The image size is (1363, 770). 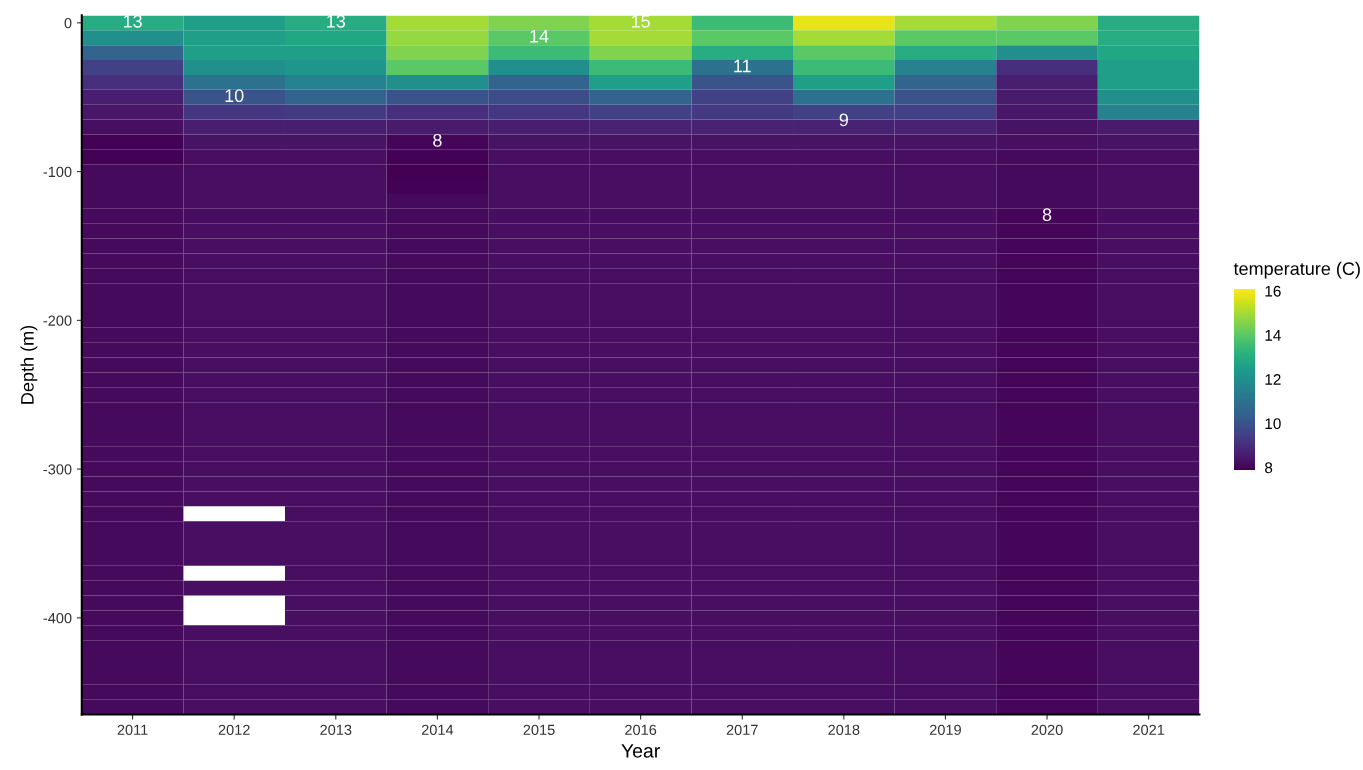 What do you see at coordinates (234, 729) in the screenshot?
I see `x-tick-label: 2012` at bounding box center [234, 729].